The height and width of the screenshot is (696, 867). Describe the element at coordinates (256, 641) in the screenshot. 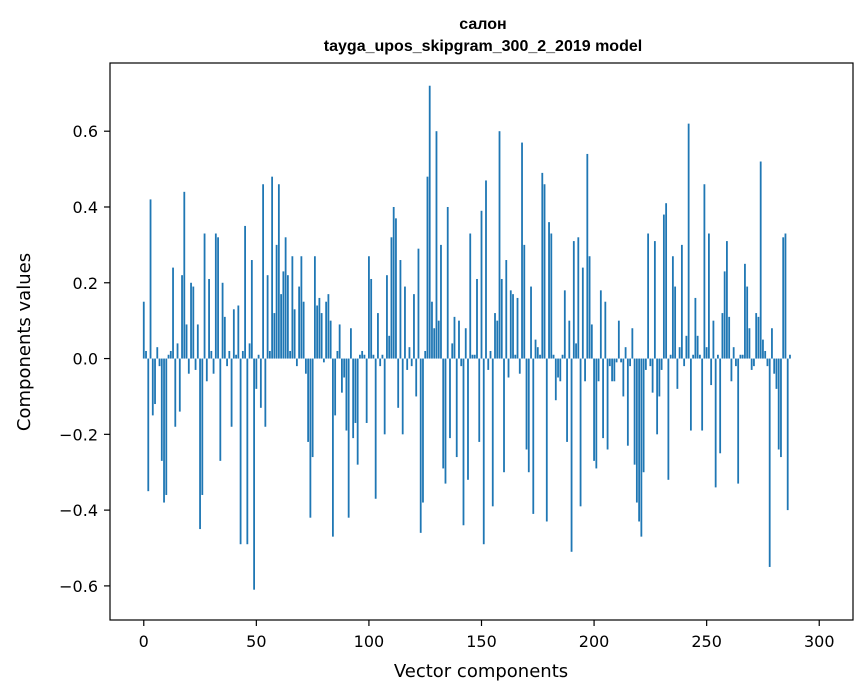

I see `x-tick-label-50: 50` at that location.